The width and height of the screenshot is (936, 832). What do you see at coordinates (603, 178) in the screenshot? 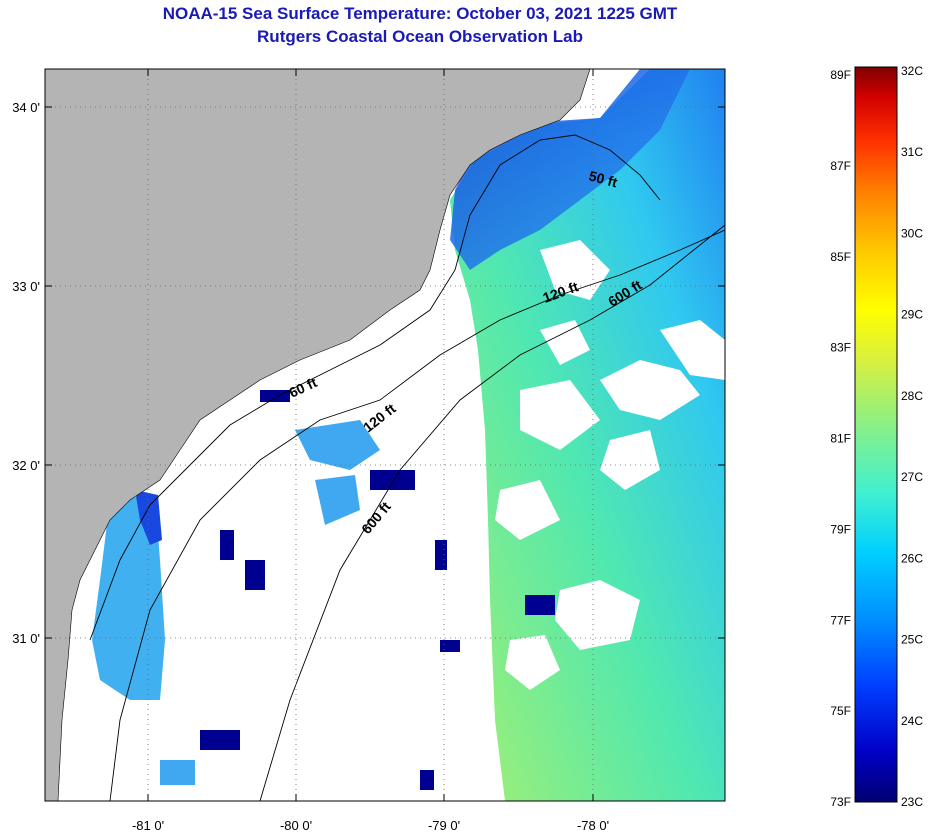
I see `contour-label-50ft: 50 ft` at bounding box center [603, 178].